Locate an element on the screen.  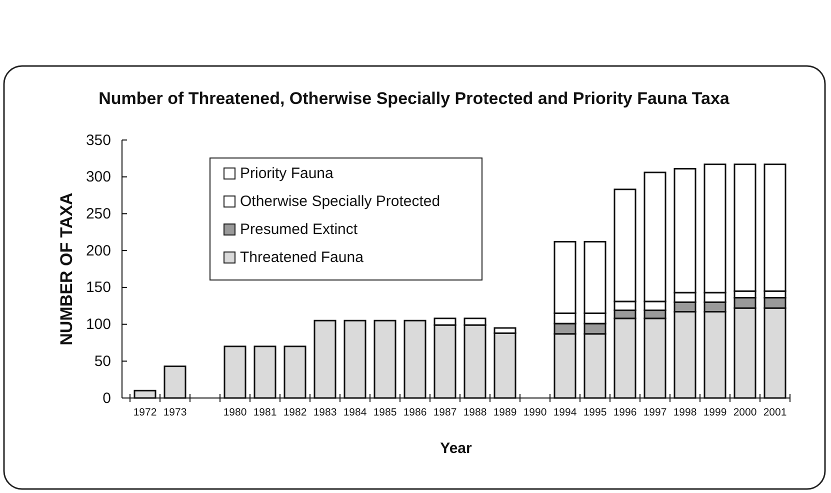
y-tick-label: 300 is located at coordinates (98, 177).